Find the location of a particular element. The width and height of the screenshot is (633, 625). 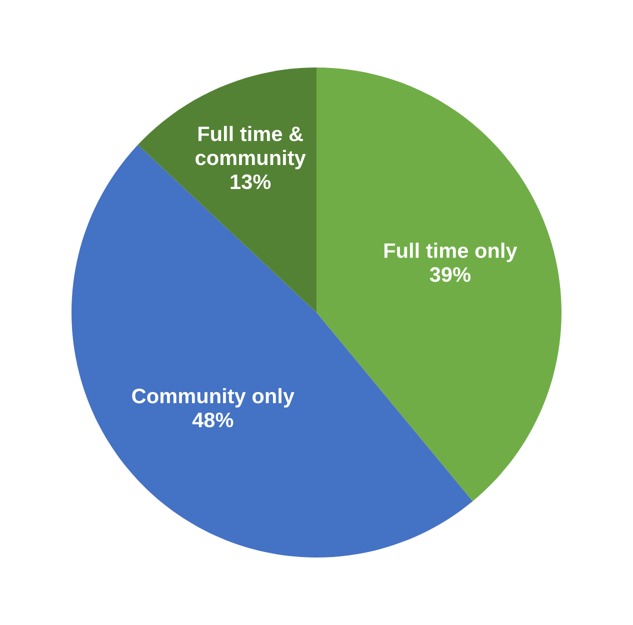

data-label: 13% is located at coordinates (250, 182).